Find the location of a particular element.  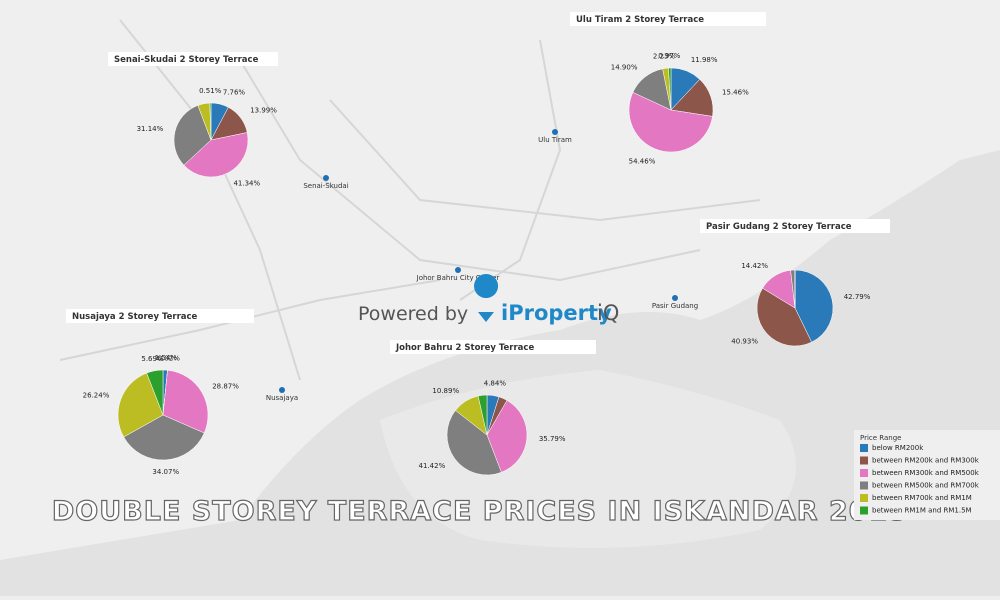

legend-label: between RM300k and RM500k is located at coordinates (926, 473).